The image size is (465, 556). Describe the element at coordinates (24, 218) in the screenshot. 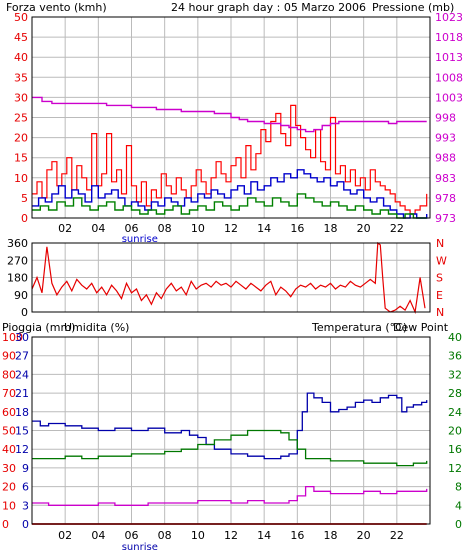

I see `wind-ytick-0: 0` at that location.